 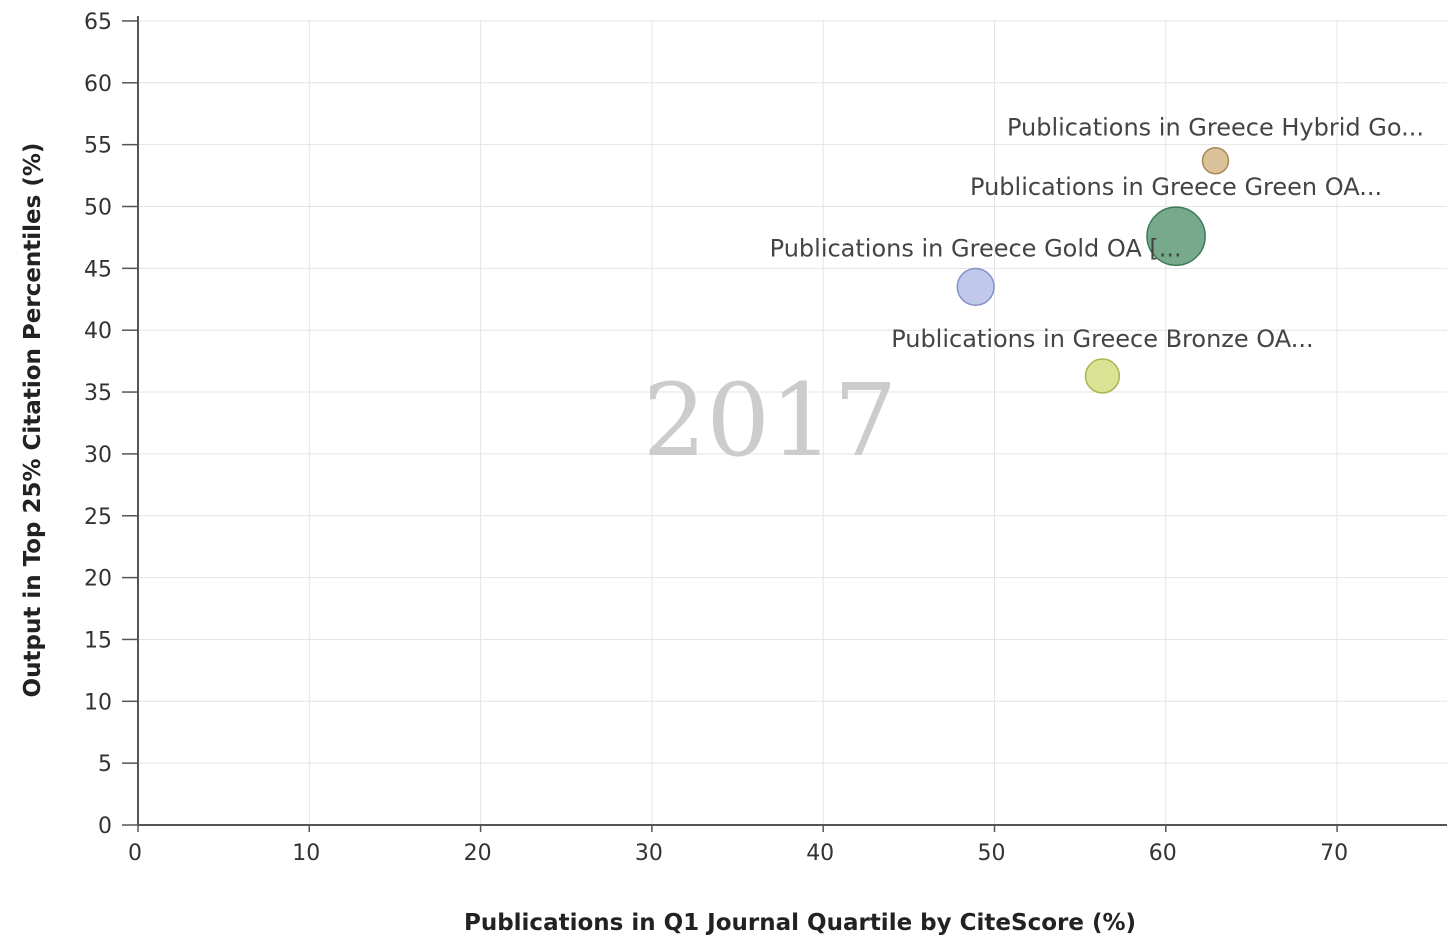 I want to click on x-tick-label: 70, so click(x=1334, y=853).